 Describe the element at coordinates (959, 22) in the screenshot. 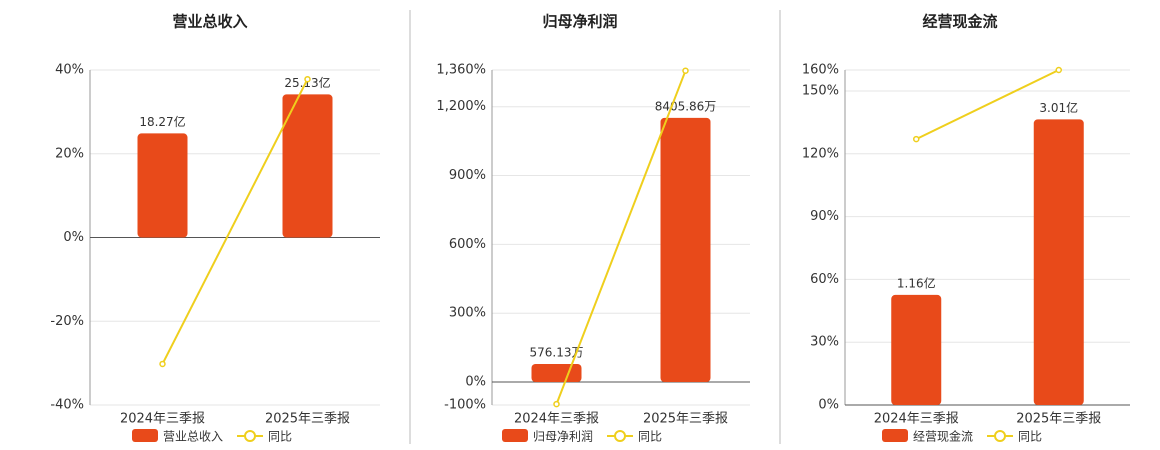

I see `chart-title: 经营现金流` at that location.